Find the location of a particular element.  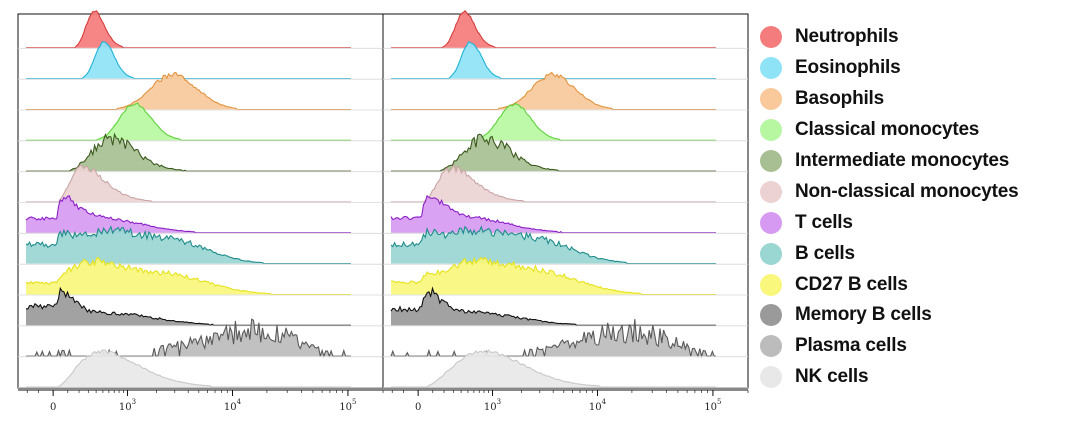

legend-item: Intermediate monocytes is located at coordinates (910, 161).